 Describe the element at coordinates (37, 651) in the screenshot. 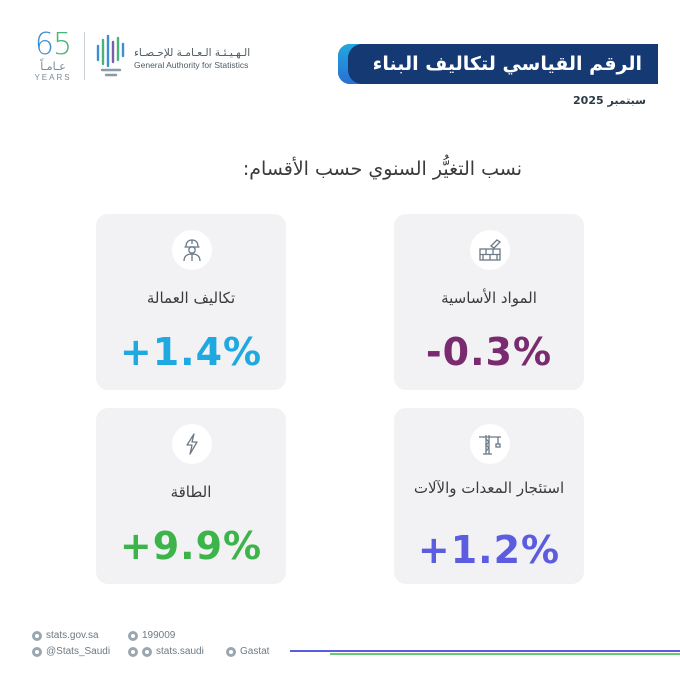

I see `x-logo-icon` at that location.